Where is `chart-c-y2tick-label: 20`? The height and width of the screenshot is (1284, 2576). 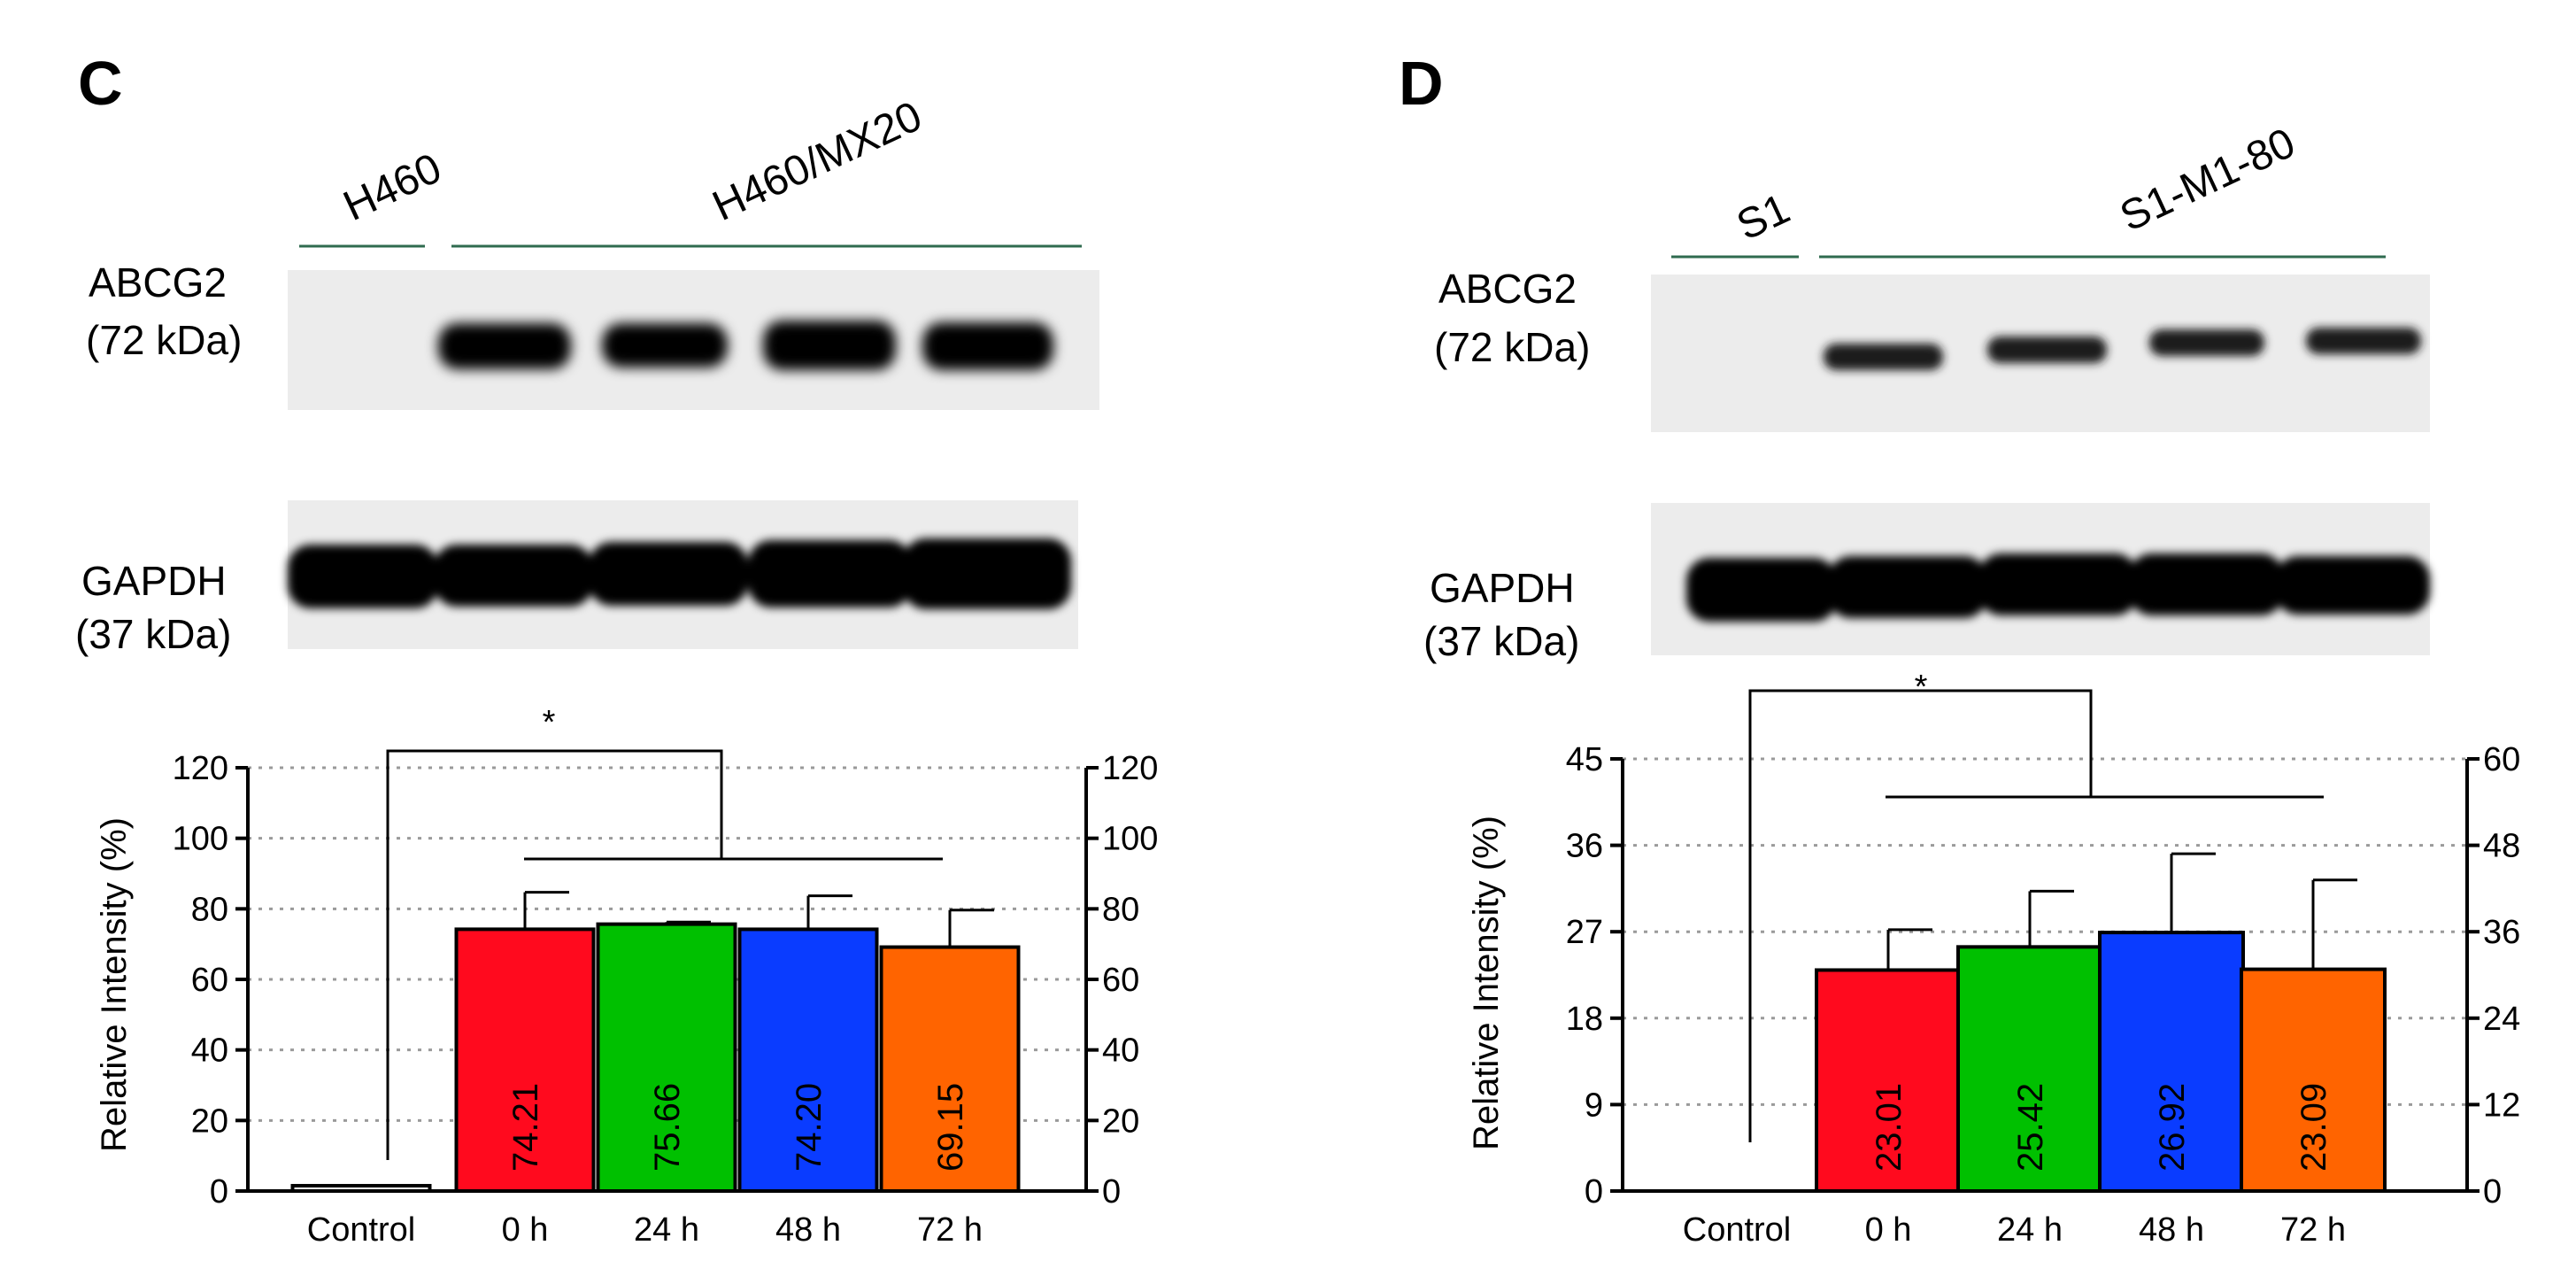 chart-c-y2tick-label: 20 is located at coordinates (1120, 1121).